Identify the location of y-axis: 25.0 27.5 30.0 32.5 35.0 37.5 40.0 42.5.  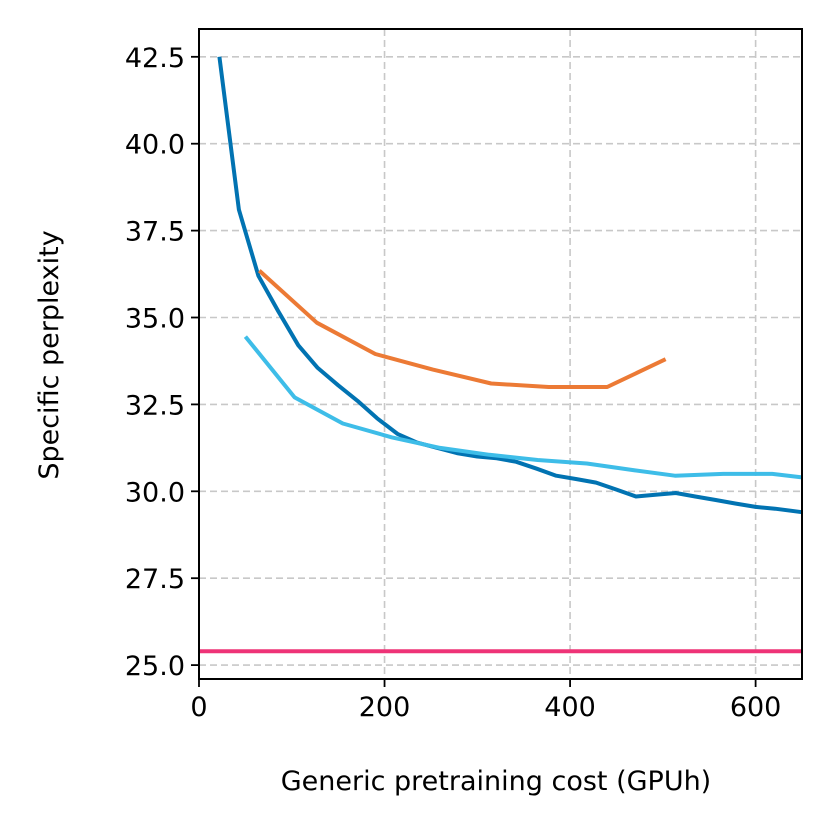
(162, 362).